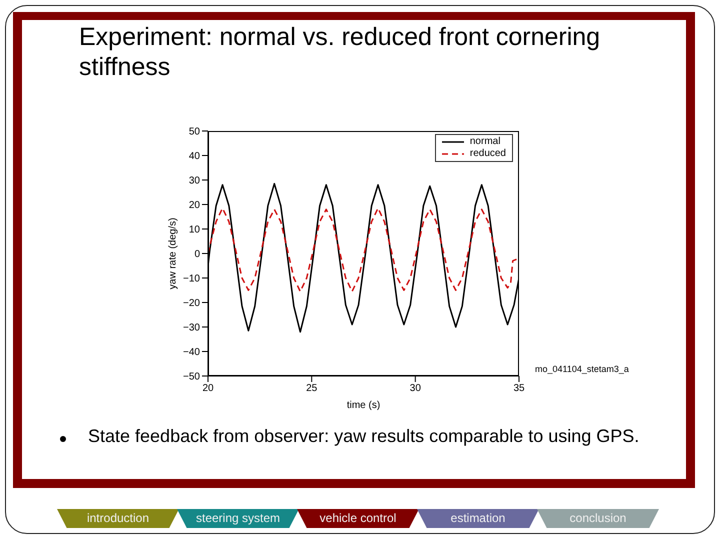  Describe the element at coordinates (194, 206) in the screenshot. I see `y-tick-label: 20` at that location.